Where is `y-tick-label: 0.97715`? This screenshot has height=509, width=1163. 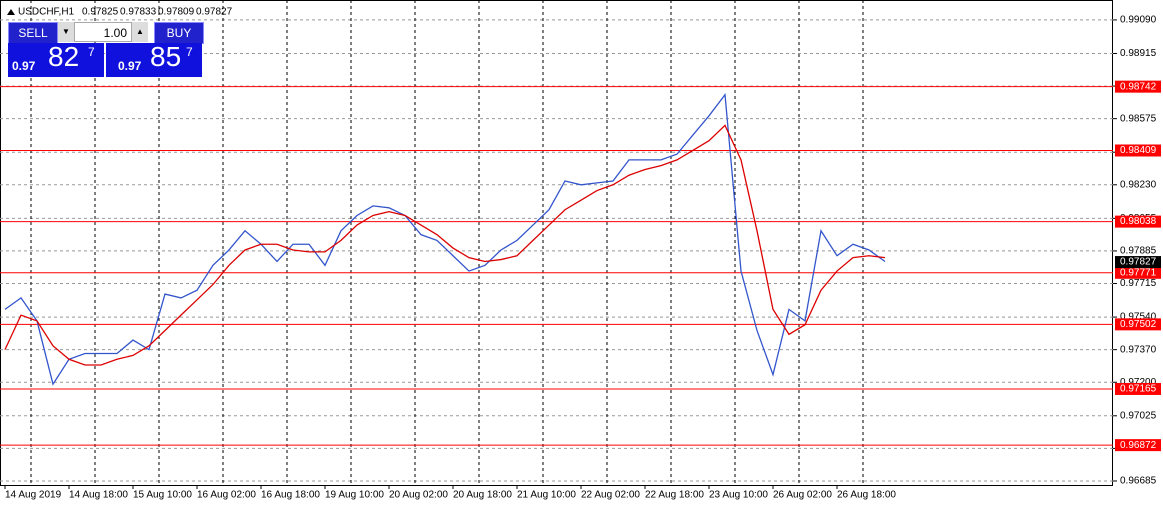
y-tick-label: 0.97715 is located at coordinates (1138, 283).